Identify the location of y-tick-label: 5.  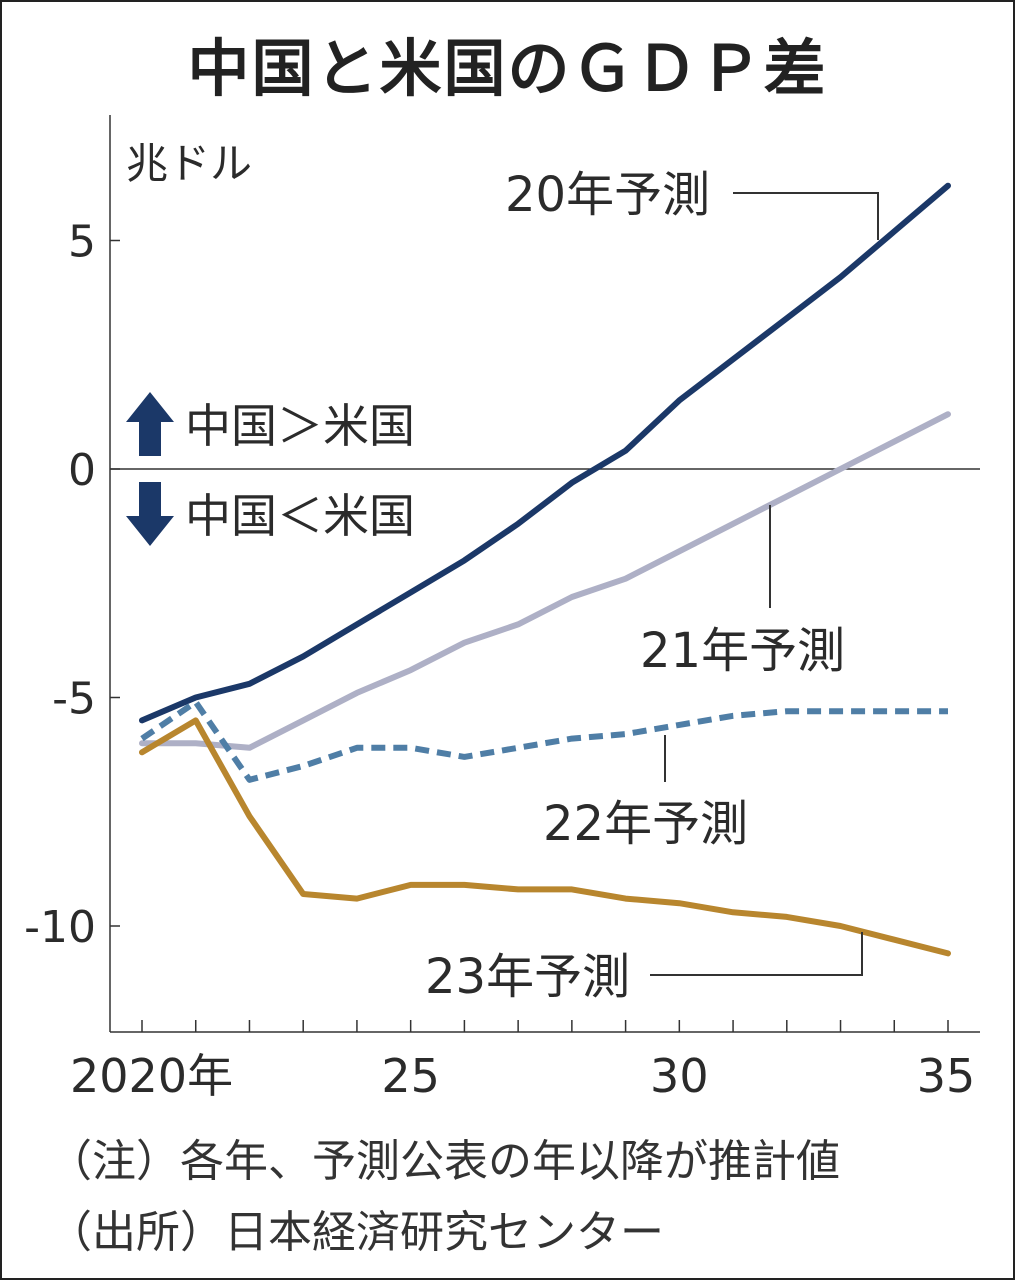
(82, 242).